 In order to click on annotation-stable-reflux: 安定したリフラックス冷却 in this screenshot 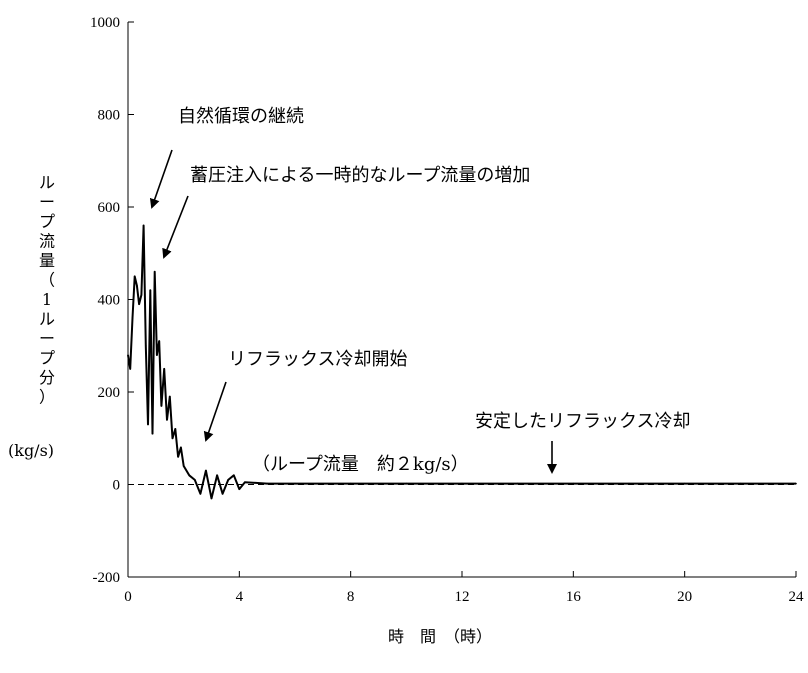, I will do `click(582, 421)`.